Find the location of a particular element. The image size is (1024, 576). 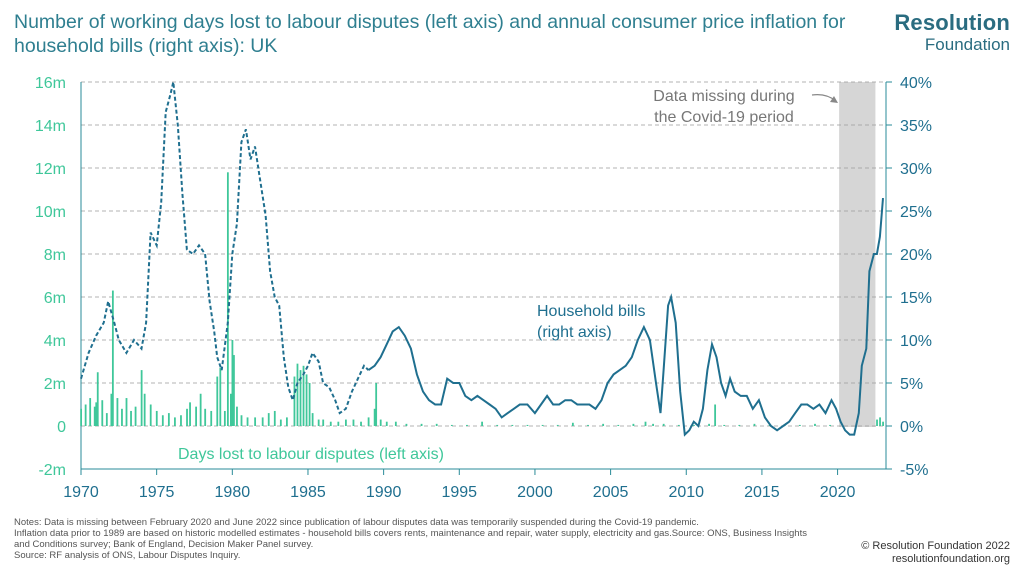

left-tick-label: 4m is located at coordinates (55, 341).